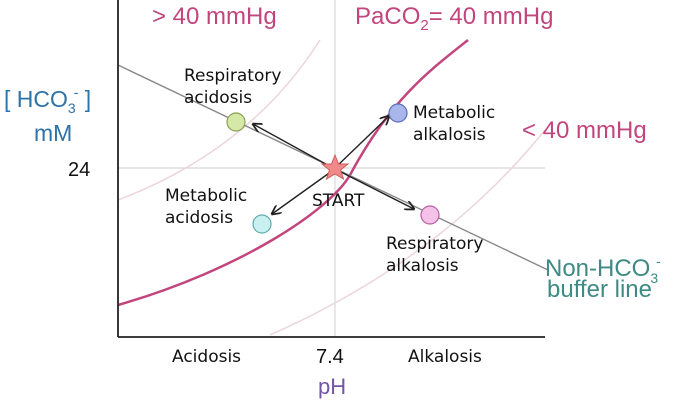  What do you see at coordinates (335, 167) in the screenshot?
I see `start-star-icon` at bounding box center [335, 167].